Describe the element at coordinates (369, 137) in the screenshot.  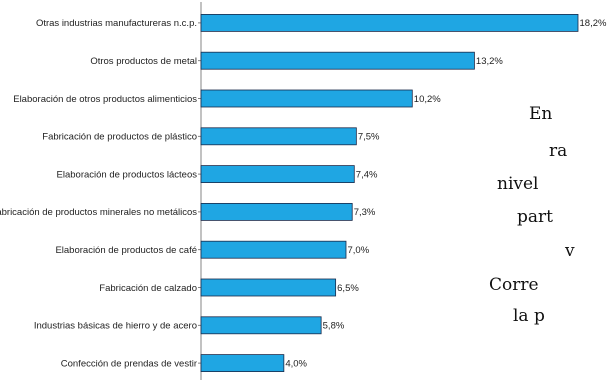
I see `data-label: 7,5%` at that location.